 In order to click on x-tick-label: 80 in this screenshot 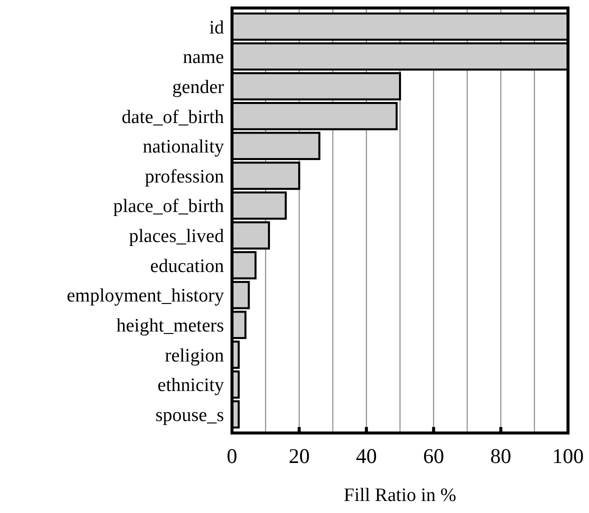, I will do `click(501, 456)`.